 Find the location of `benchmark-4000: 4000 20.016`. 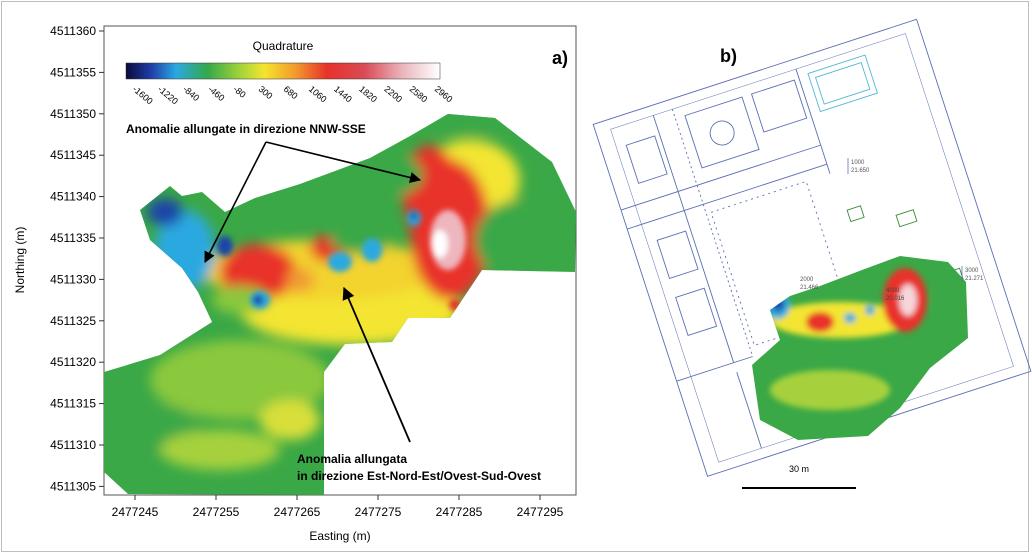

benchmark-4000: 4000 20.016 is located at coordinates (895, 295).